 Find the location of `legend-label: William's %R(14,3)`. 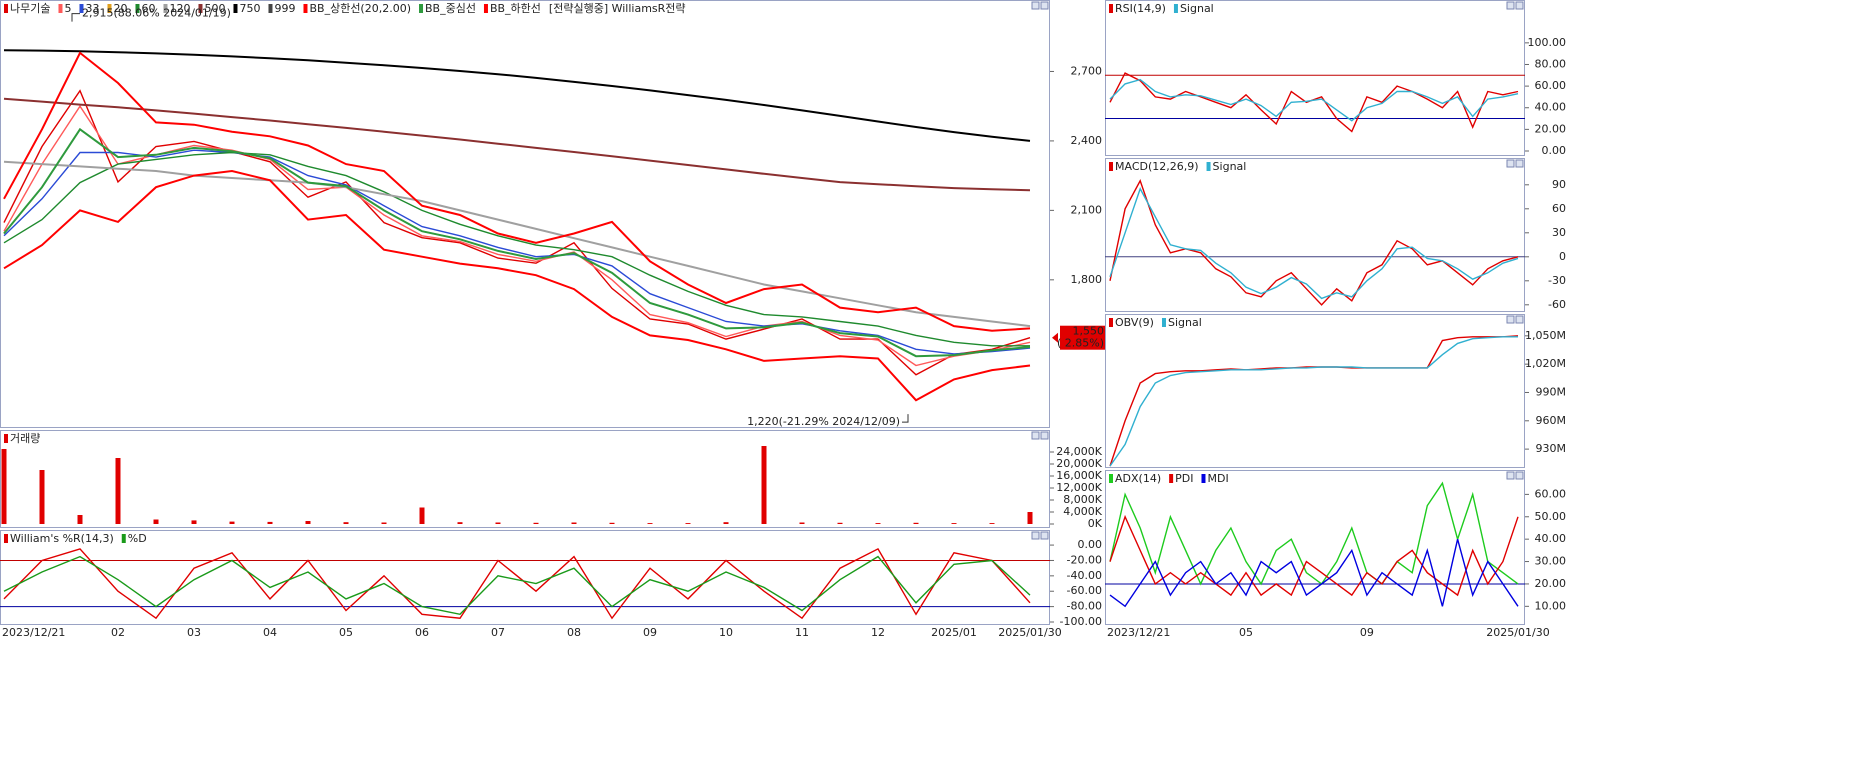

legend-label: William's %R(14,3) is located at coordinates (62, 538).